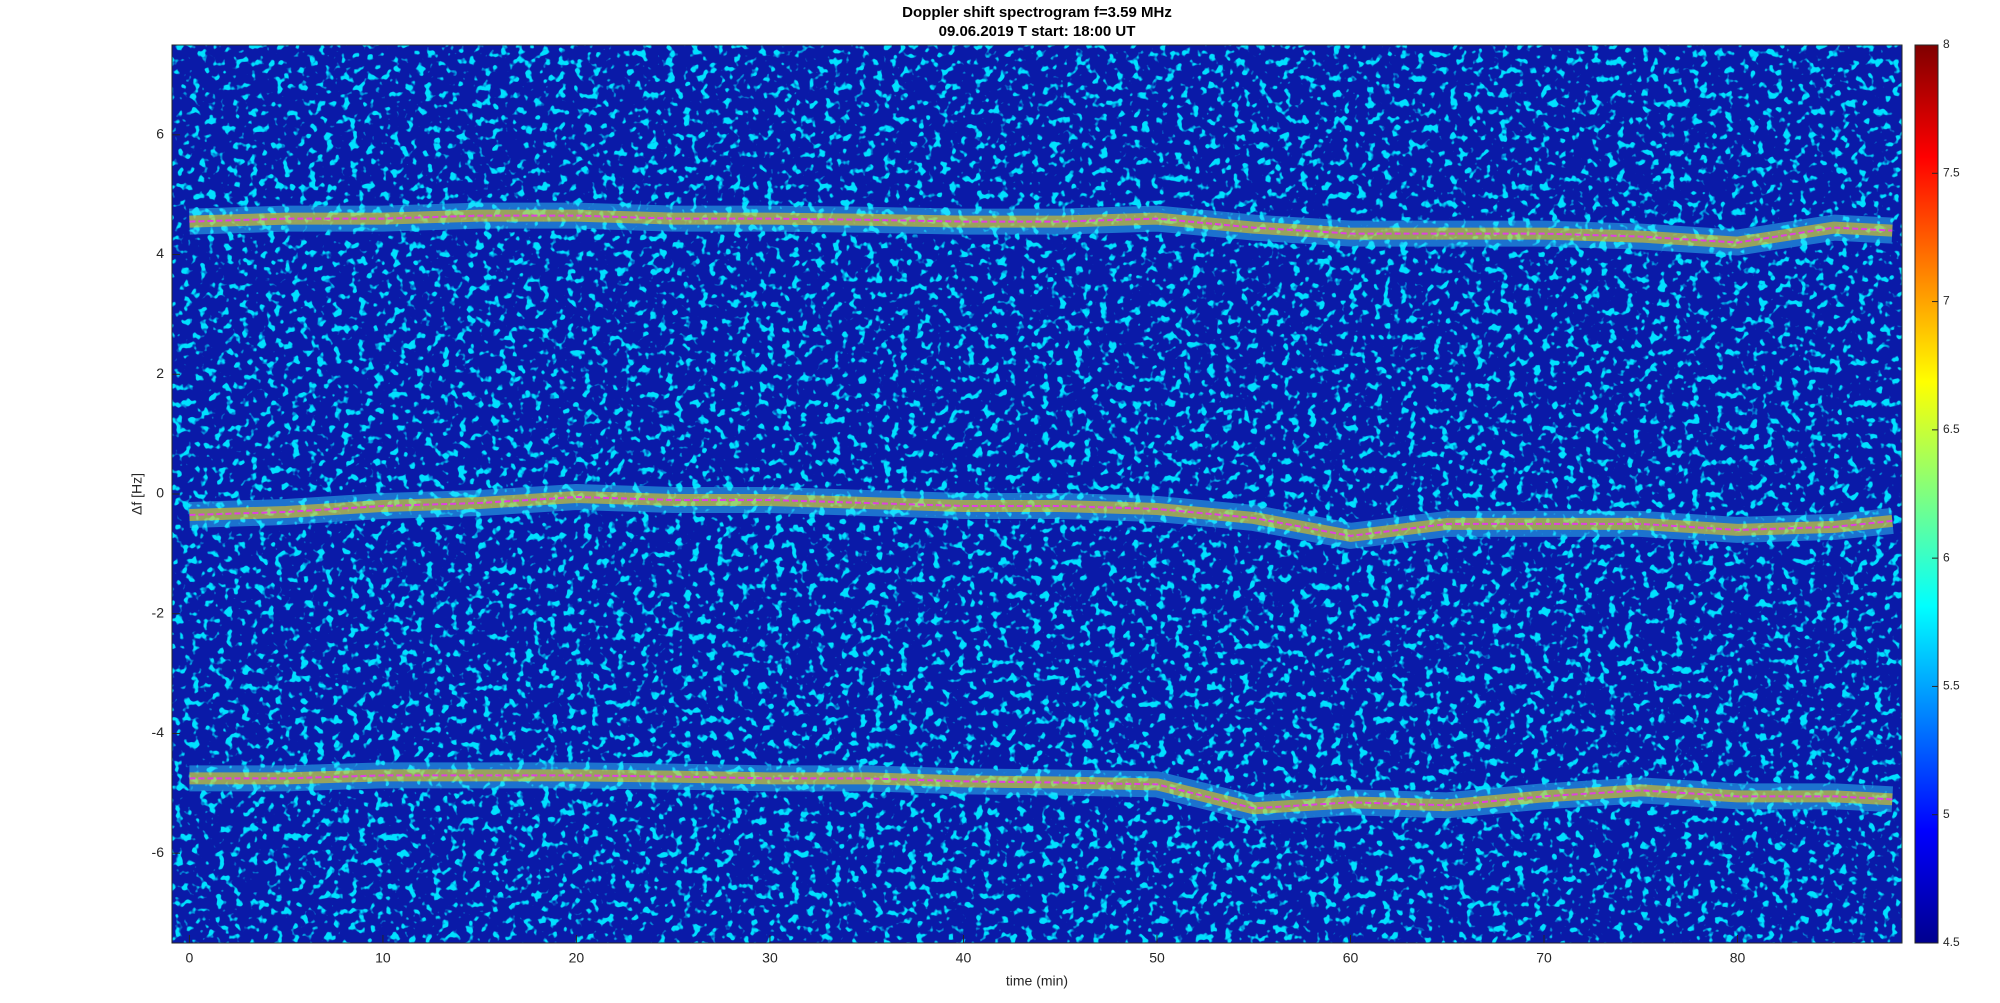 This screenshot has width=2000, height=1003. Describe the element at coordinates (1946, 557) in the screenshot. I see `colorbar-tick-label: 6` at that location.